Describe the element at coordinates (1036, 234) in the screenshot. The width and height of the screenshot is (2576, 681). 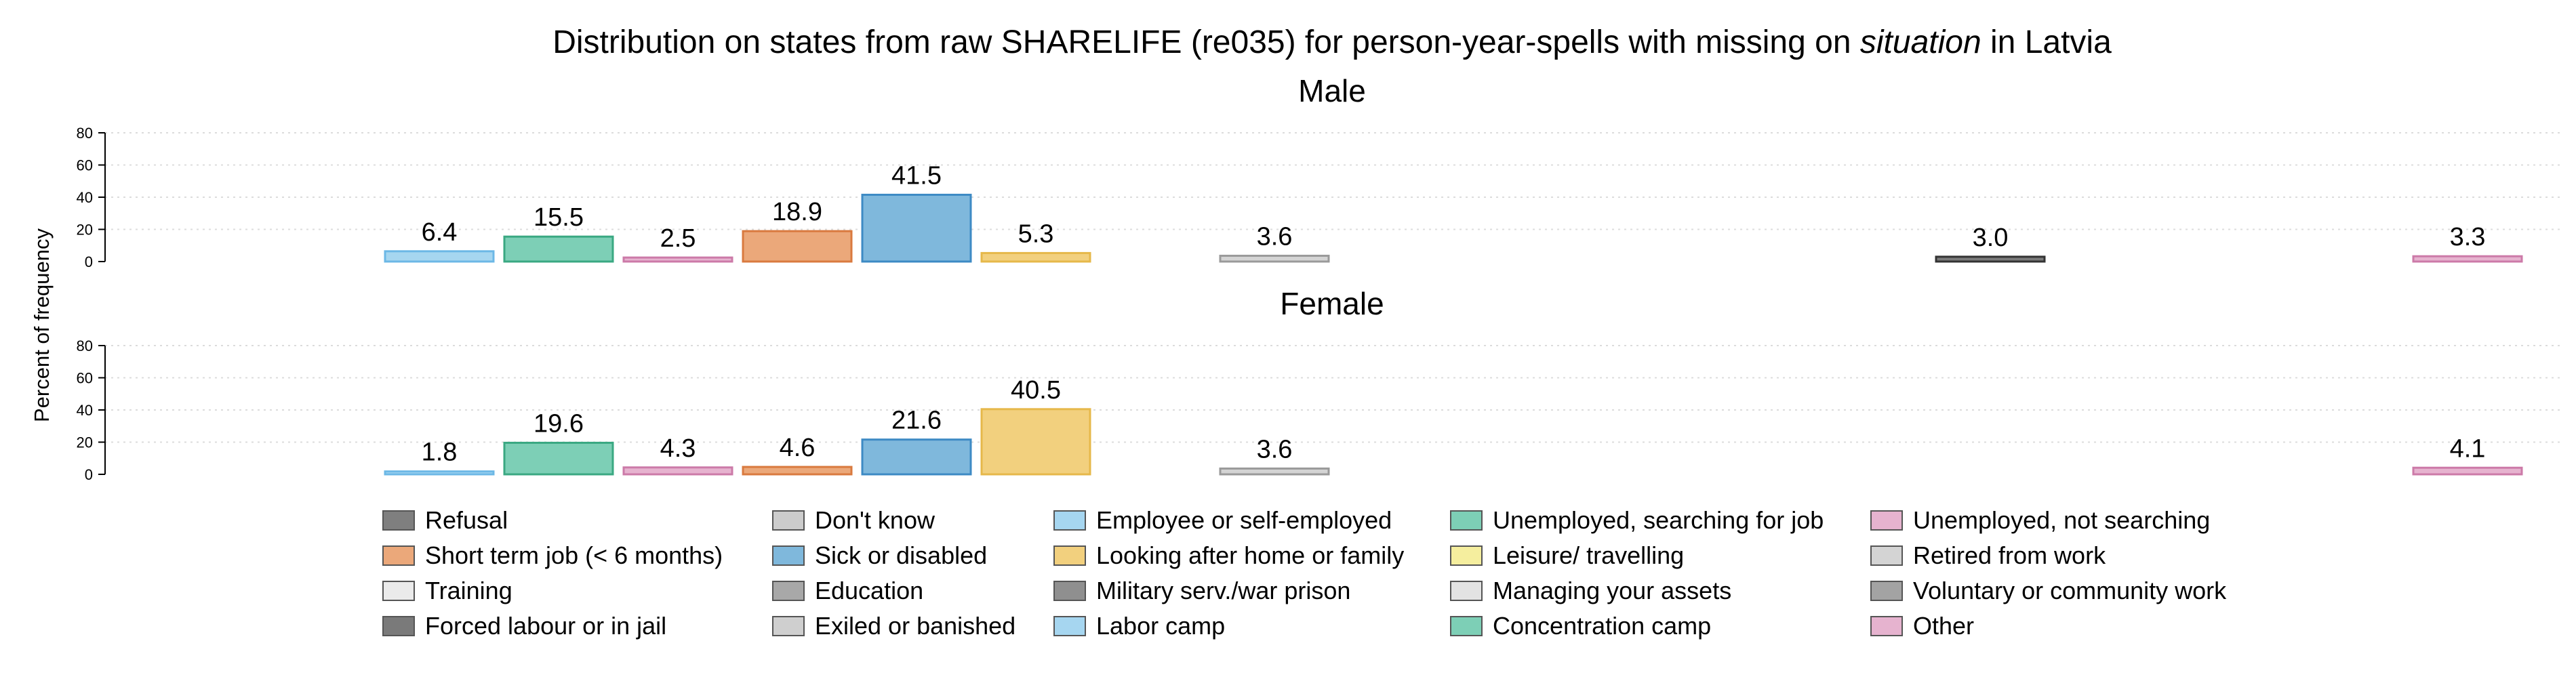
I see `bar-value-label: 5.3` at that location.